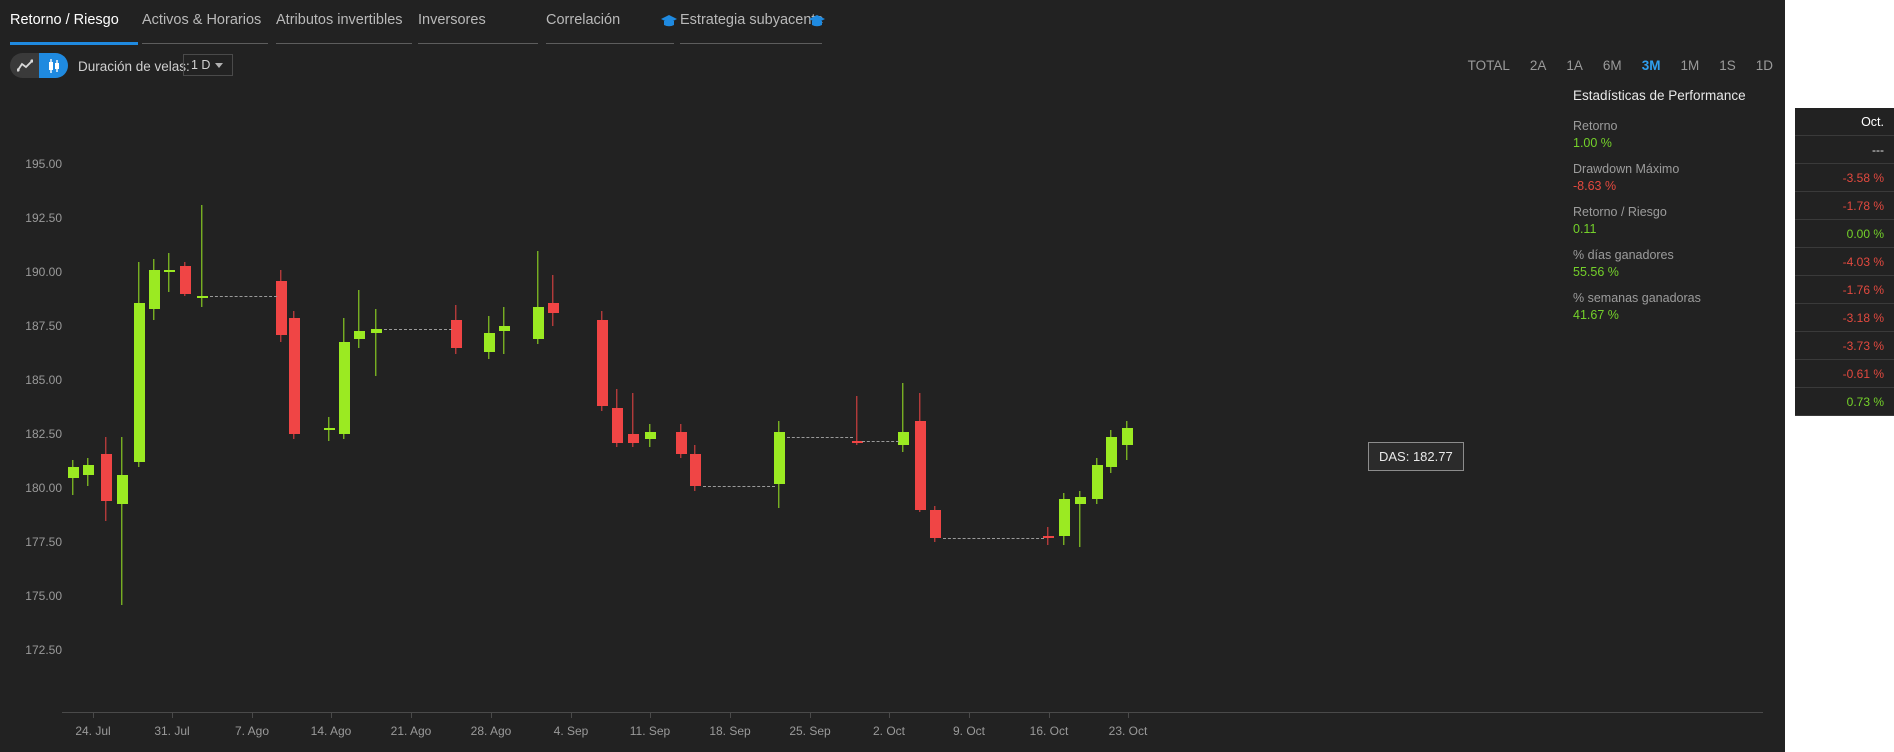 The height and width of the screenshot is (752, 1894). What do you see at coordinates (1673, 134) in the screenshot?
I see `stat-item: Retorno 1.00 %` at bounding box center [1673, 134].